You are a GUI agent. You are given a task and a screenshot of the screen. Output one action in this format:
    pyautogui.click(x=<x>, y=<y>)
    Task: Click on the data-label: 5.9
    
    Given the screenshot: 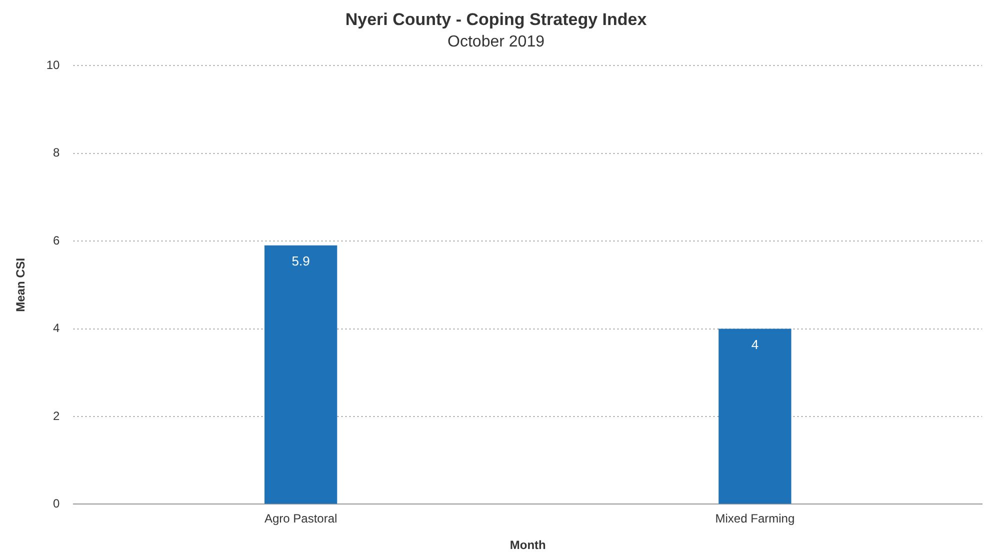 What is the action you would take?
    pyautogui.click(x=301, y=261)
    